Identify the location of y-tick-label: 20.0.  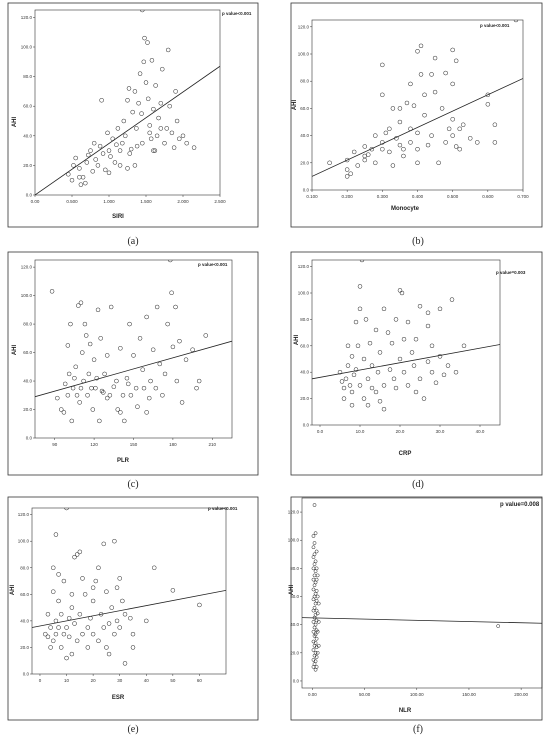
(24, 647).